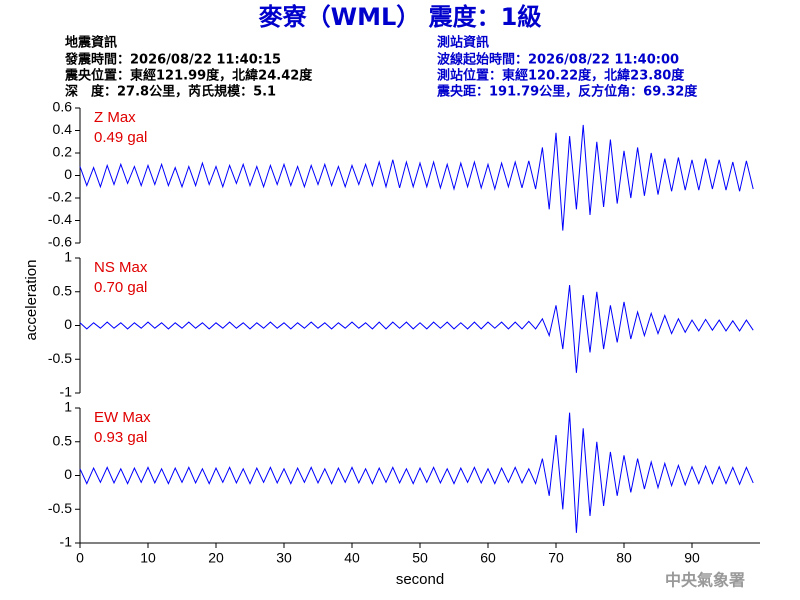  I want to click on header-left: 深 度：27.8公里，芮氏規模：5.1, so click(170, 92).